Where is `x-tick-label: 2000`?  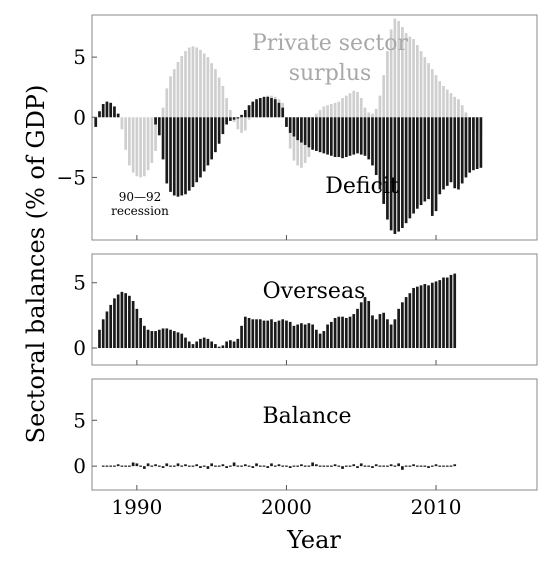
x-tick-label: 2000 is located at coordinates (286, 507).